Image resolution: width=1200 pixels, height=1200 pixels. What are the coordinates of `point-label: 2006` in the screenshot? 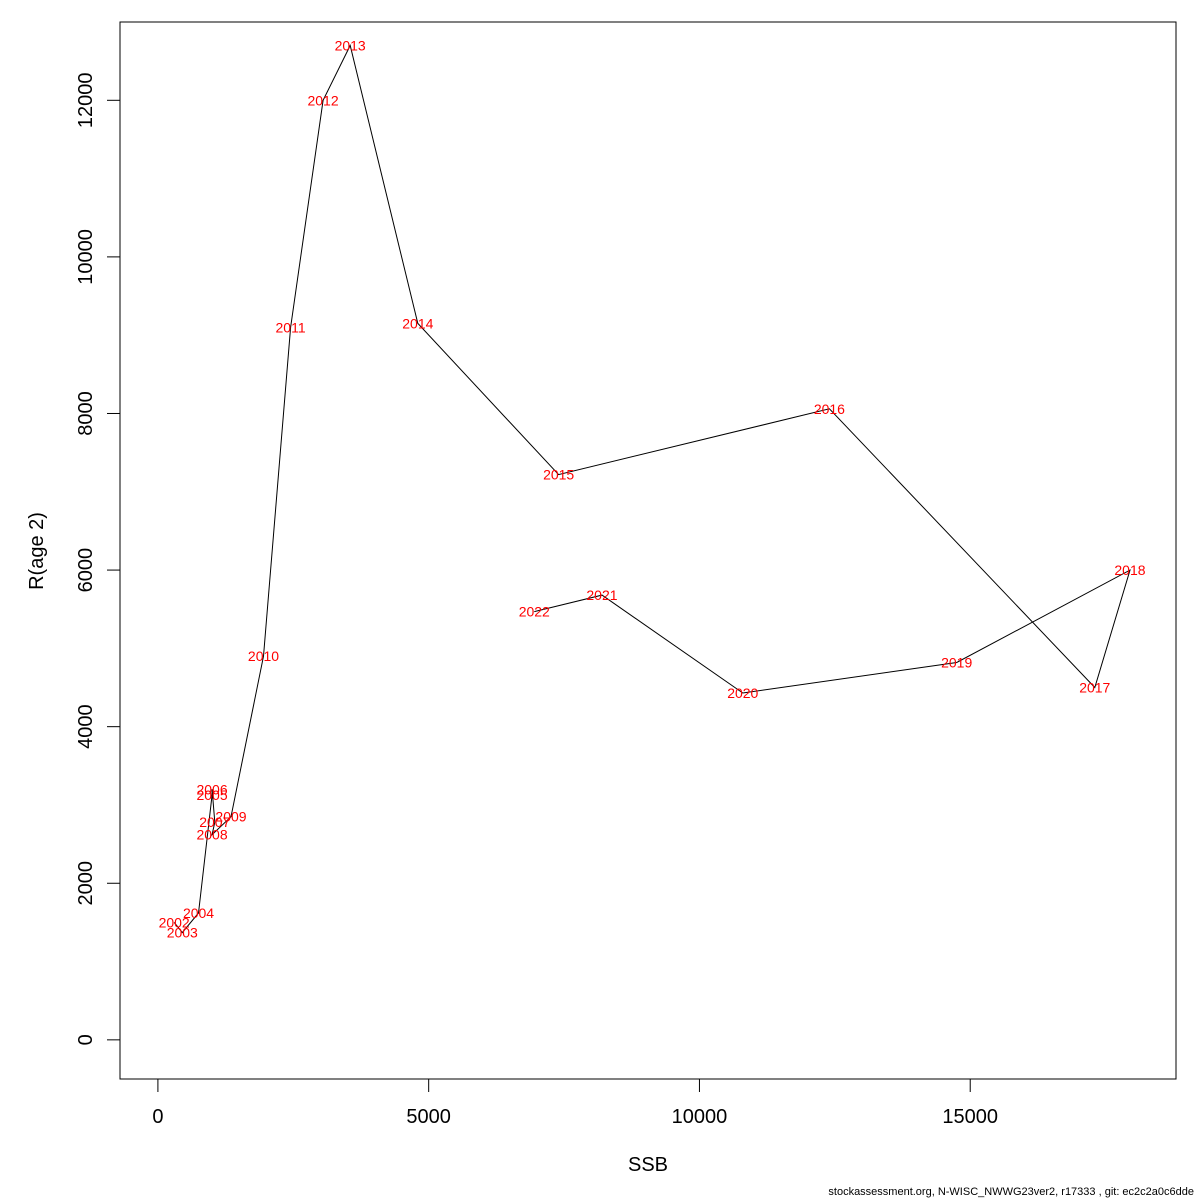 It's located at (211, 789).